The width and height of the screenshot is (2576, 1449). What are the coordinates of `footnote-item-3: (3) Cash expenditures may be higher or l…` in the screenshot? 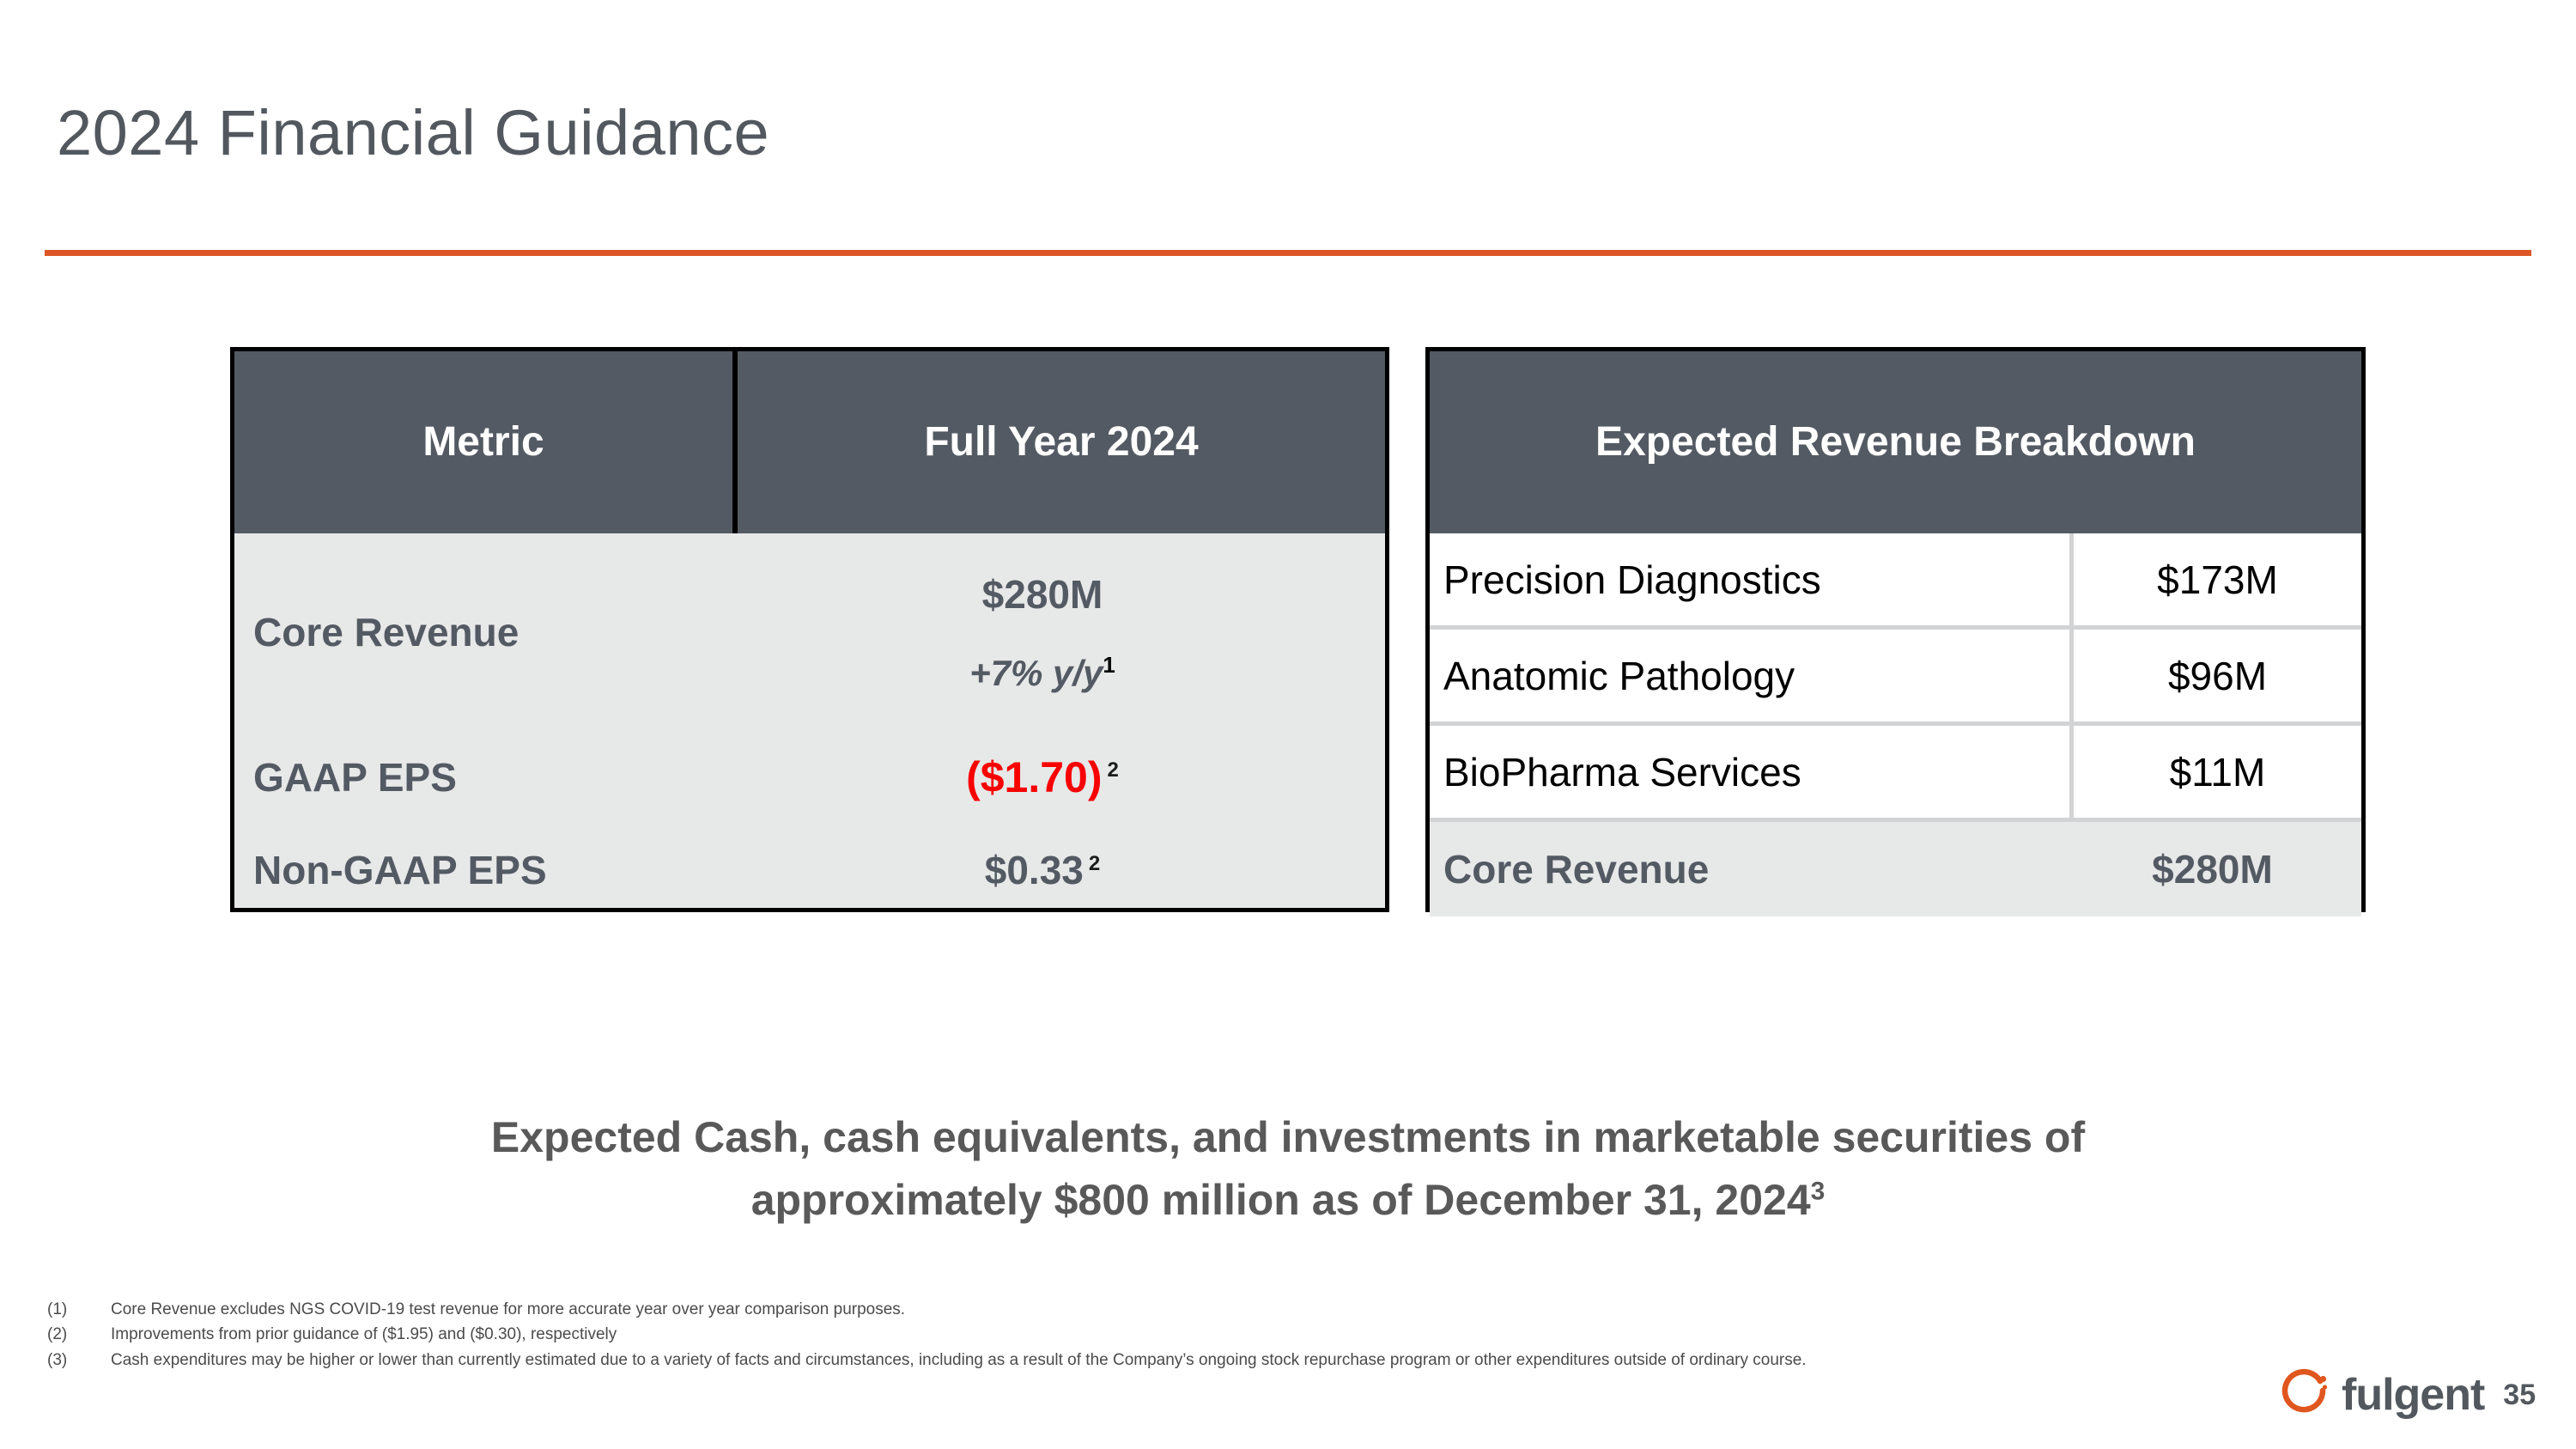 It's located at (1172, 1360).